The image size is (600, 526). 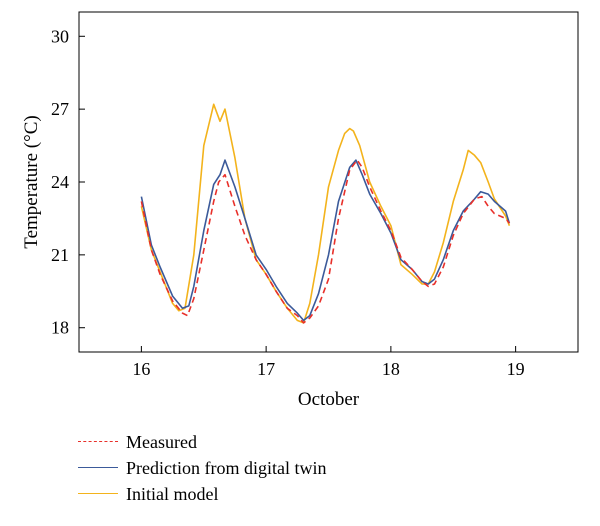 I want to click on y-tick-label: 21, so click(x=60, y=255).